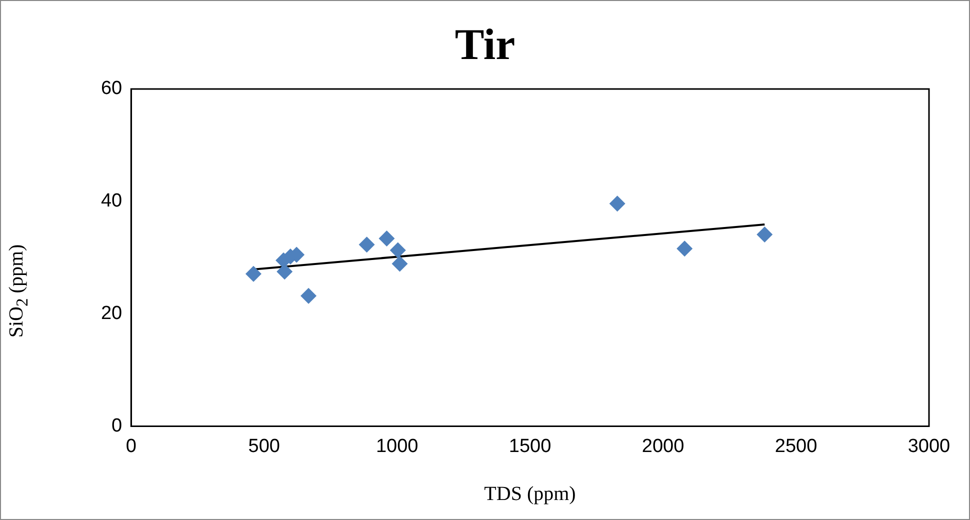 The width and height of the screenshot is (970, 520). Describe the element at coordinates (485, 44) in the screenshot. I see `chart-title: Tir` at that location.